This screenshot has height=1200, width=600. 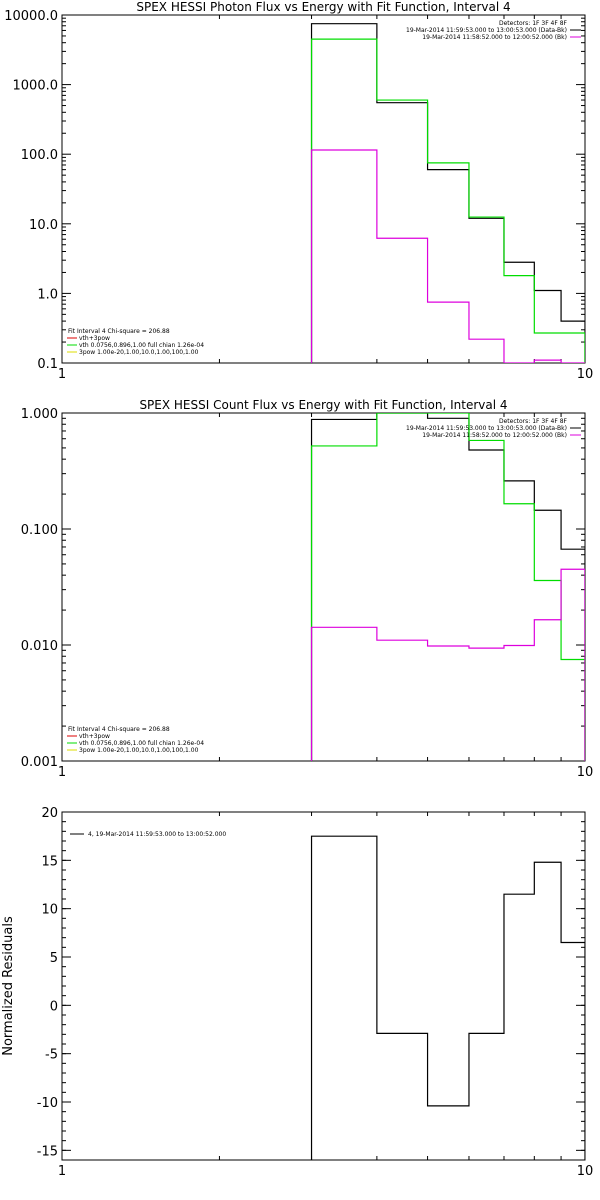 What do you see at coordinates (31, 16) in the screenshot?
I see `y-tick-label: 10000.0` at bounding box center [31, 16].